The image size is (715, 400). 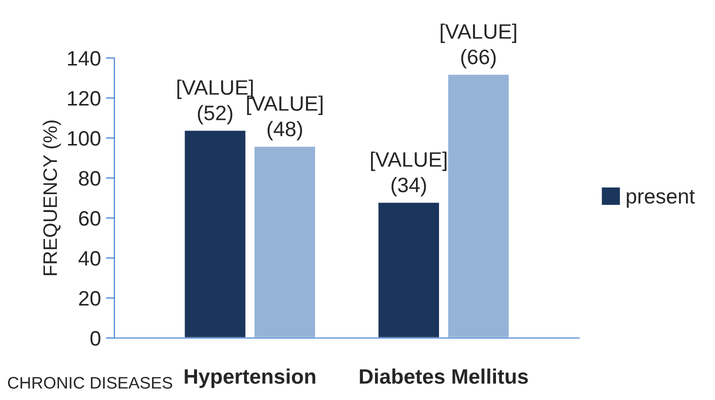 I want to click on annotation: [VALUE] (34), so click(x=408, y=174).